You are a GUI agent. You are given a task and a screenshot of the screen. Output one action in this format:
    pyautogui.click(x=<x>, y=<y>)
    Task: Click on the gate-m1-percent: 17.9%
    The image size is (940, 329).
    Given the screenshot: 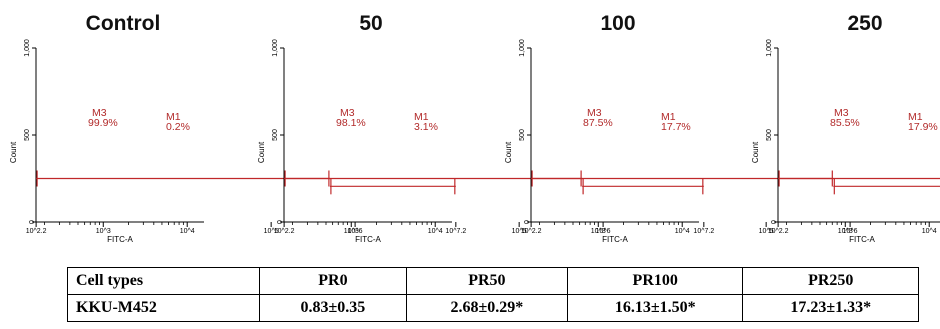 What is the action you would take?
    pyautogui.click(x=923, y=127)
    